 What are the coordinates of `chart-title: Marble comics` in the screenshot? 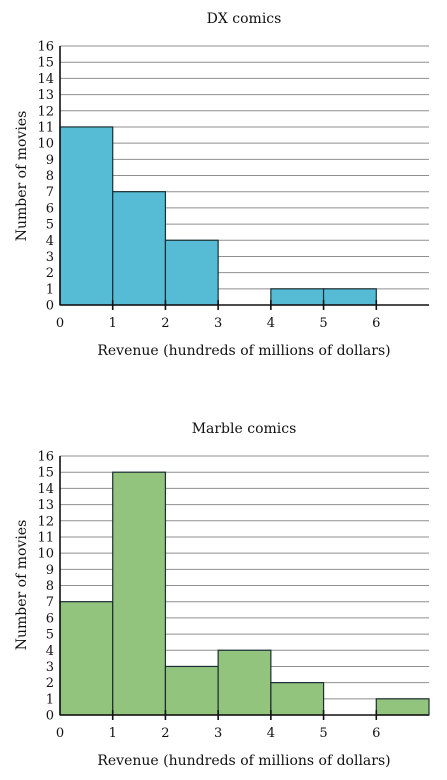 It's located at (244, 429).